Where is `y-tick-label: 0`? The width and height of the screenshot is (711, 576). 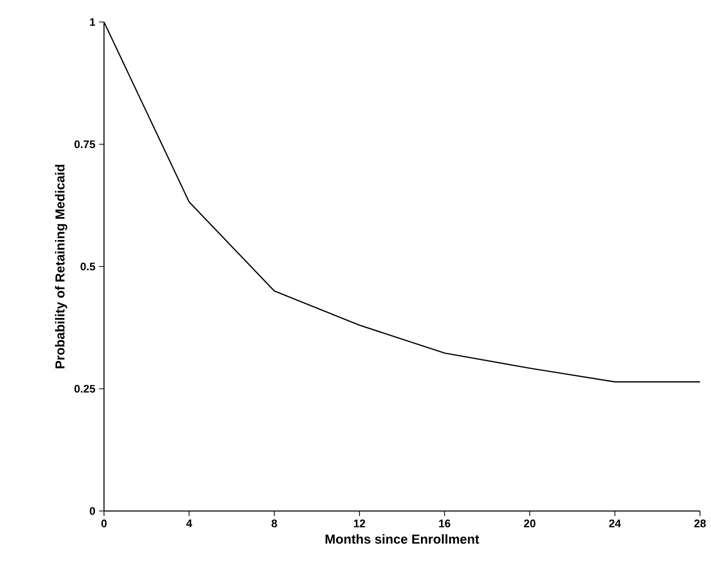 y-tick-label: 0 is located at coordinates (93, 511).